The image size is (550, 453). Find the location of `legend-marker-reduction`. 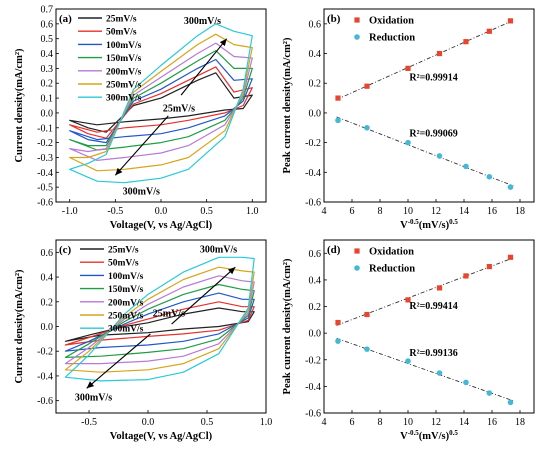

legend-marker-reduction is located at coordinates (357, 37).